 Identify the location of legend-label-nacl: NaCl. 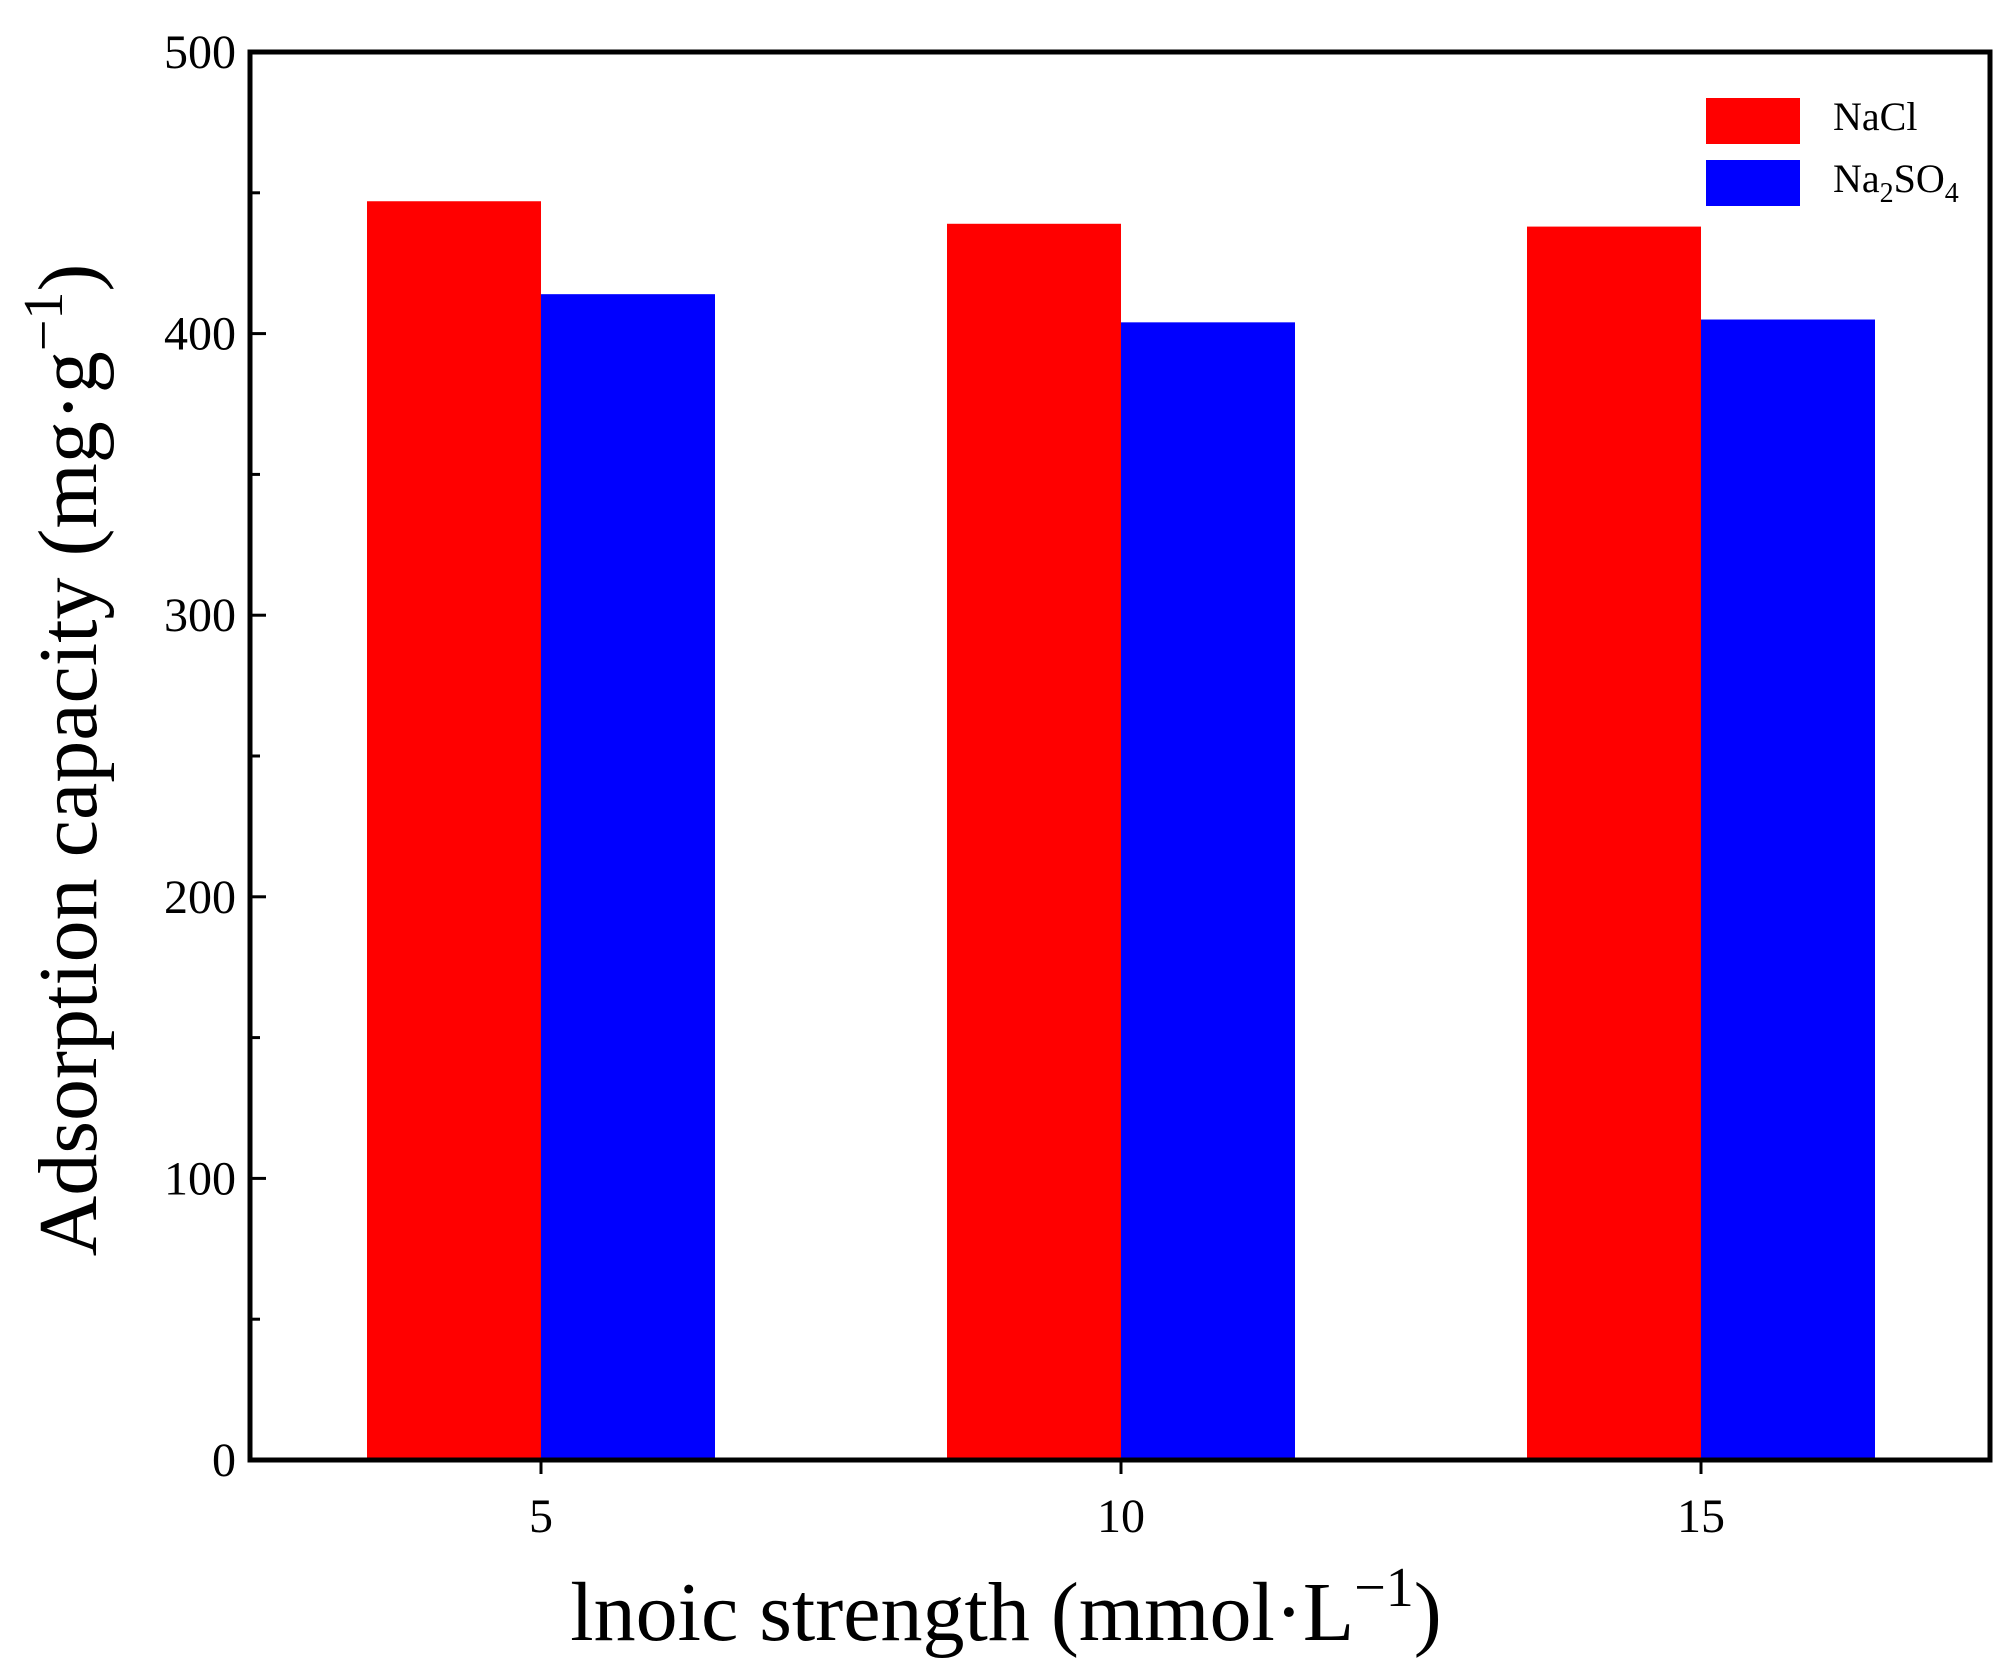
(1875, 116).